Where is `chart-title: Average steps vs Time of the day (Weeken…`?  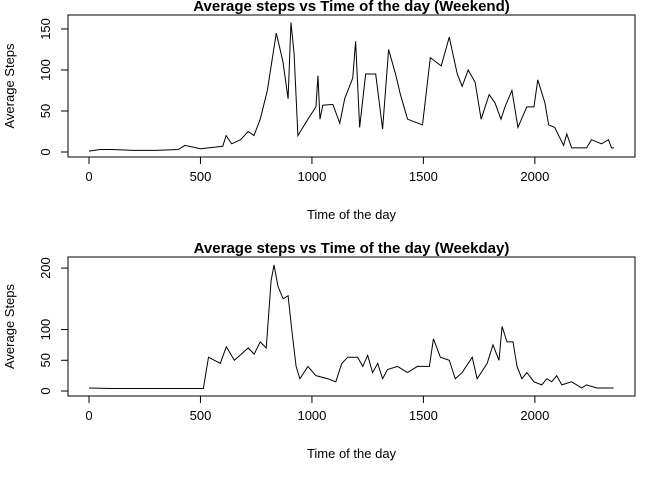
chart-title: Average steps vs Time of the day (Weeken… is located at coordinates (351, 7).